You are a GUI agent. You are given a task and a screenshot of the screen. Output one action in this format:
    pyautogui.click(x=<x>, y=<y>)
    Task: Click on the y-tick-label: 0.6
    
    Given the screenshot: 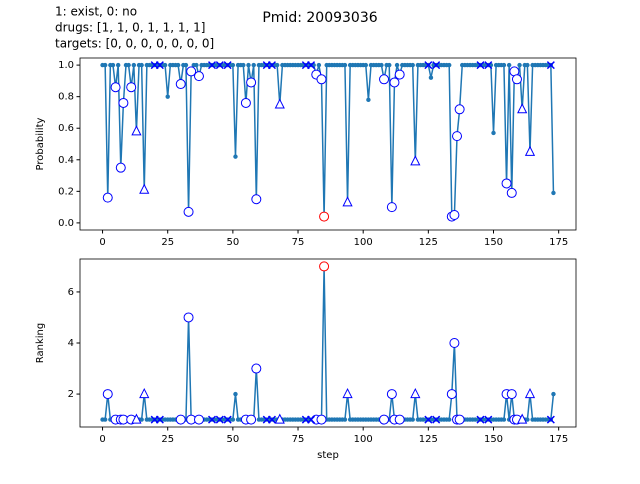 What is the action you would take?
    pyautogui.click(x=66, y=128)
    